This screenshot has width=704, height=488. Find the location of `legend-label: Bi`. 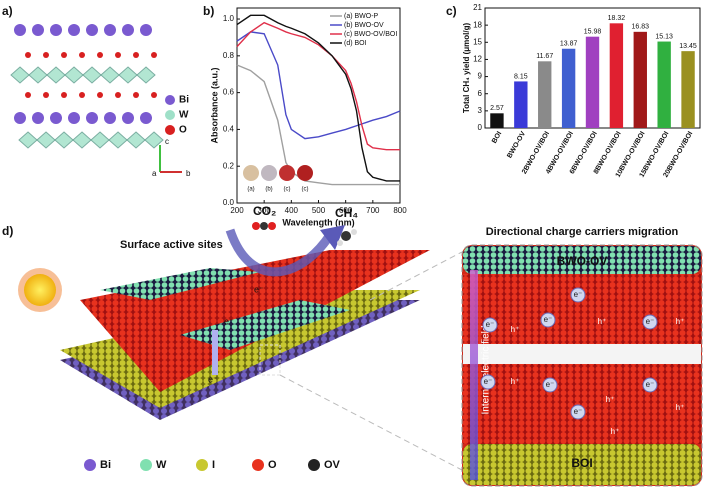

legend-label: Bi is located at coordinates (184, 100).